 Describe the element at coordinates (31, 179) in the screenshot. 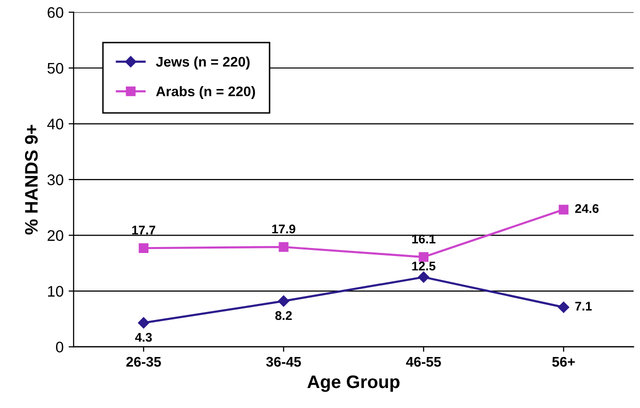

I see `y-axis-title: % HANDS 9+` at that location.